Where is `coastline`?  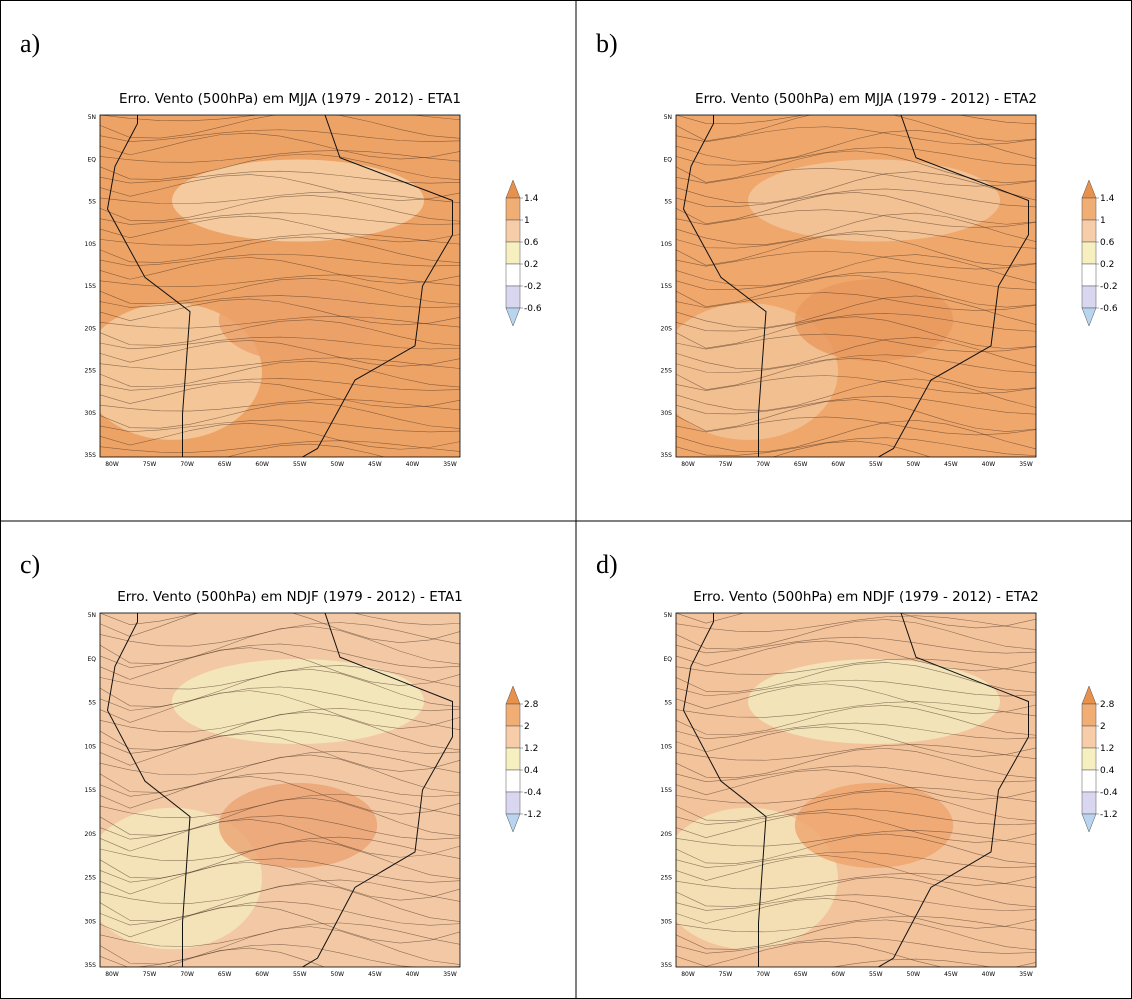 coastline is located at coordinates (855, 790).